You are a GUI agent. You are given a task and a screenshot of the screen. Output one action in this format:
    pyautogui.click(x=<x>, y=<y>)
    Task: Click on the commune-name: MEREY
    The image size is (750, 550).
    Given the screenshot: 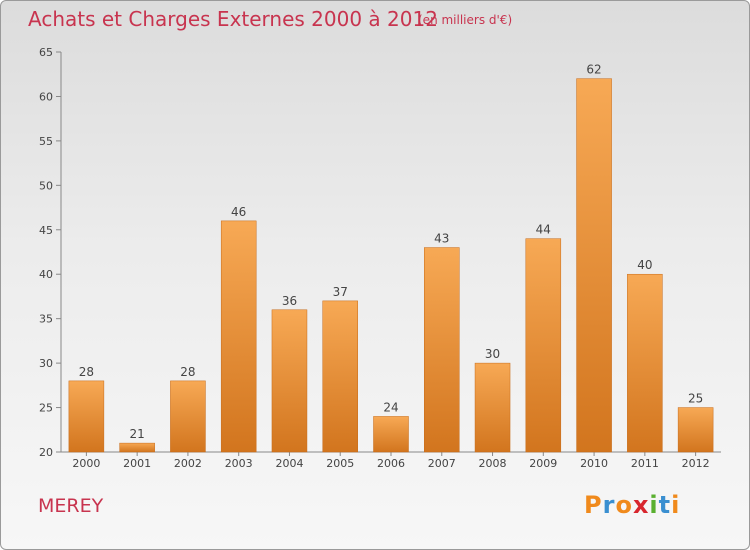 What is the action you would take?
    pyautogui.click(x=71, y=506)
    